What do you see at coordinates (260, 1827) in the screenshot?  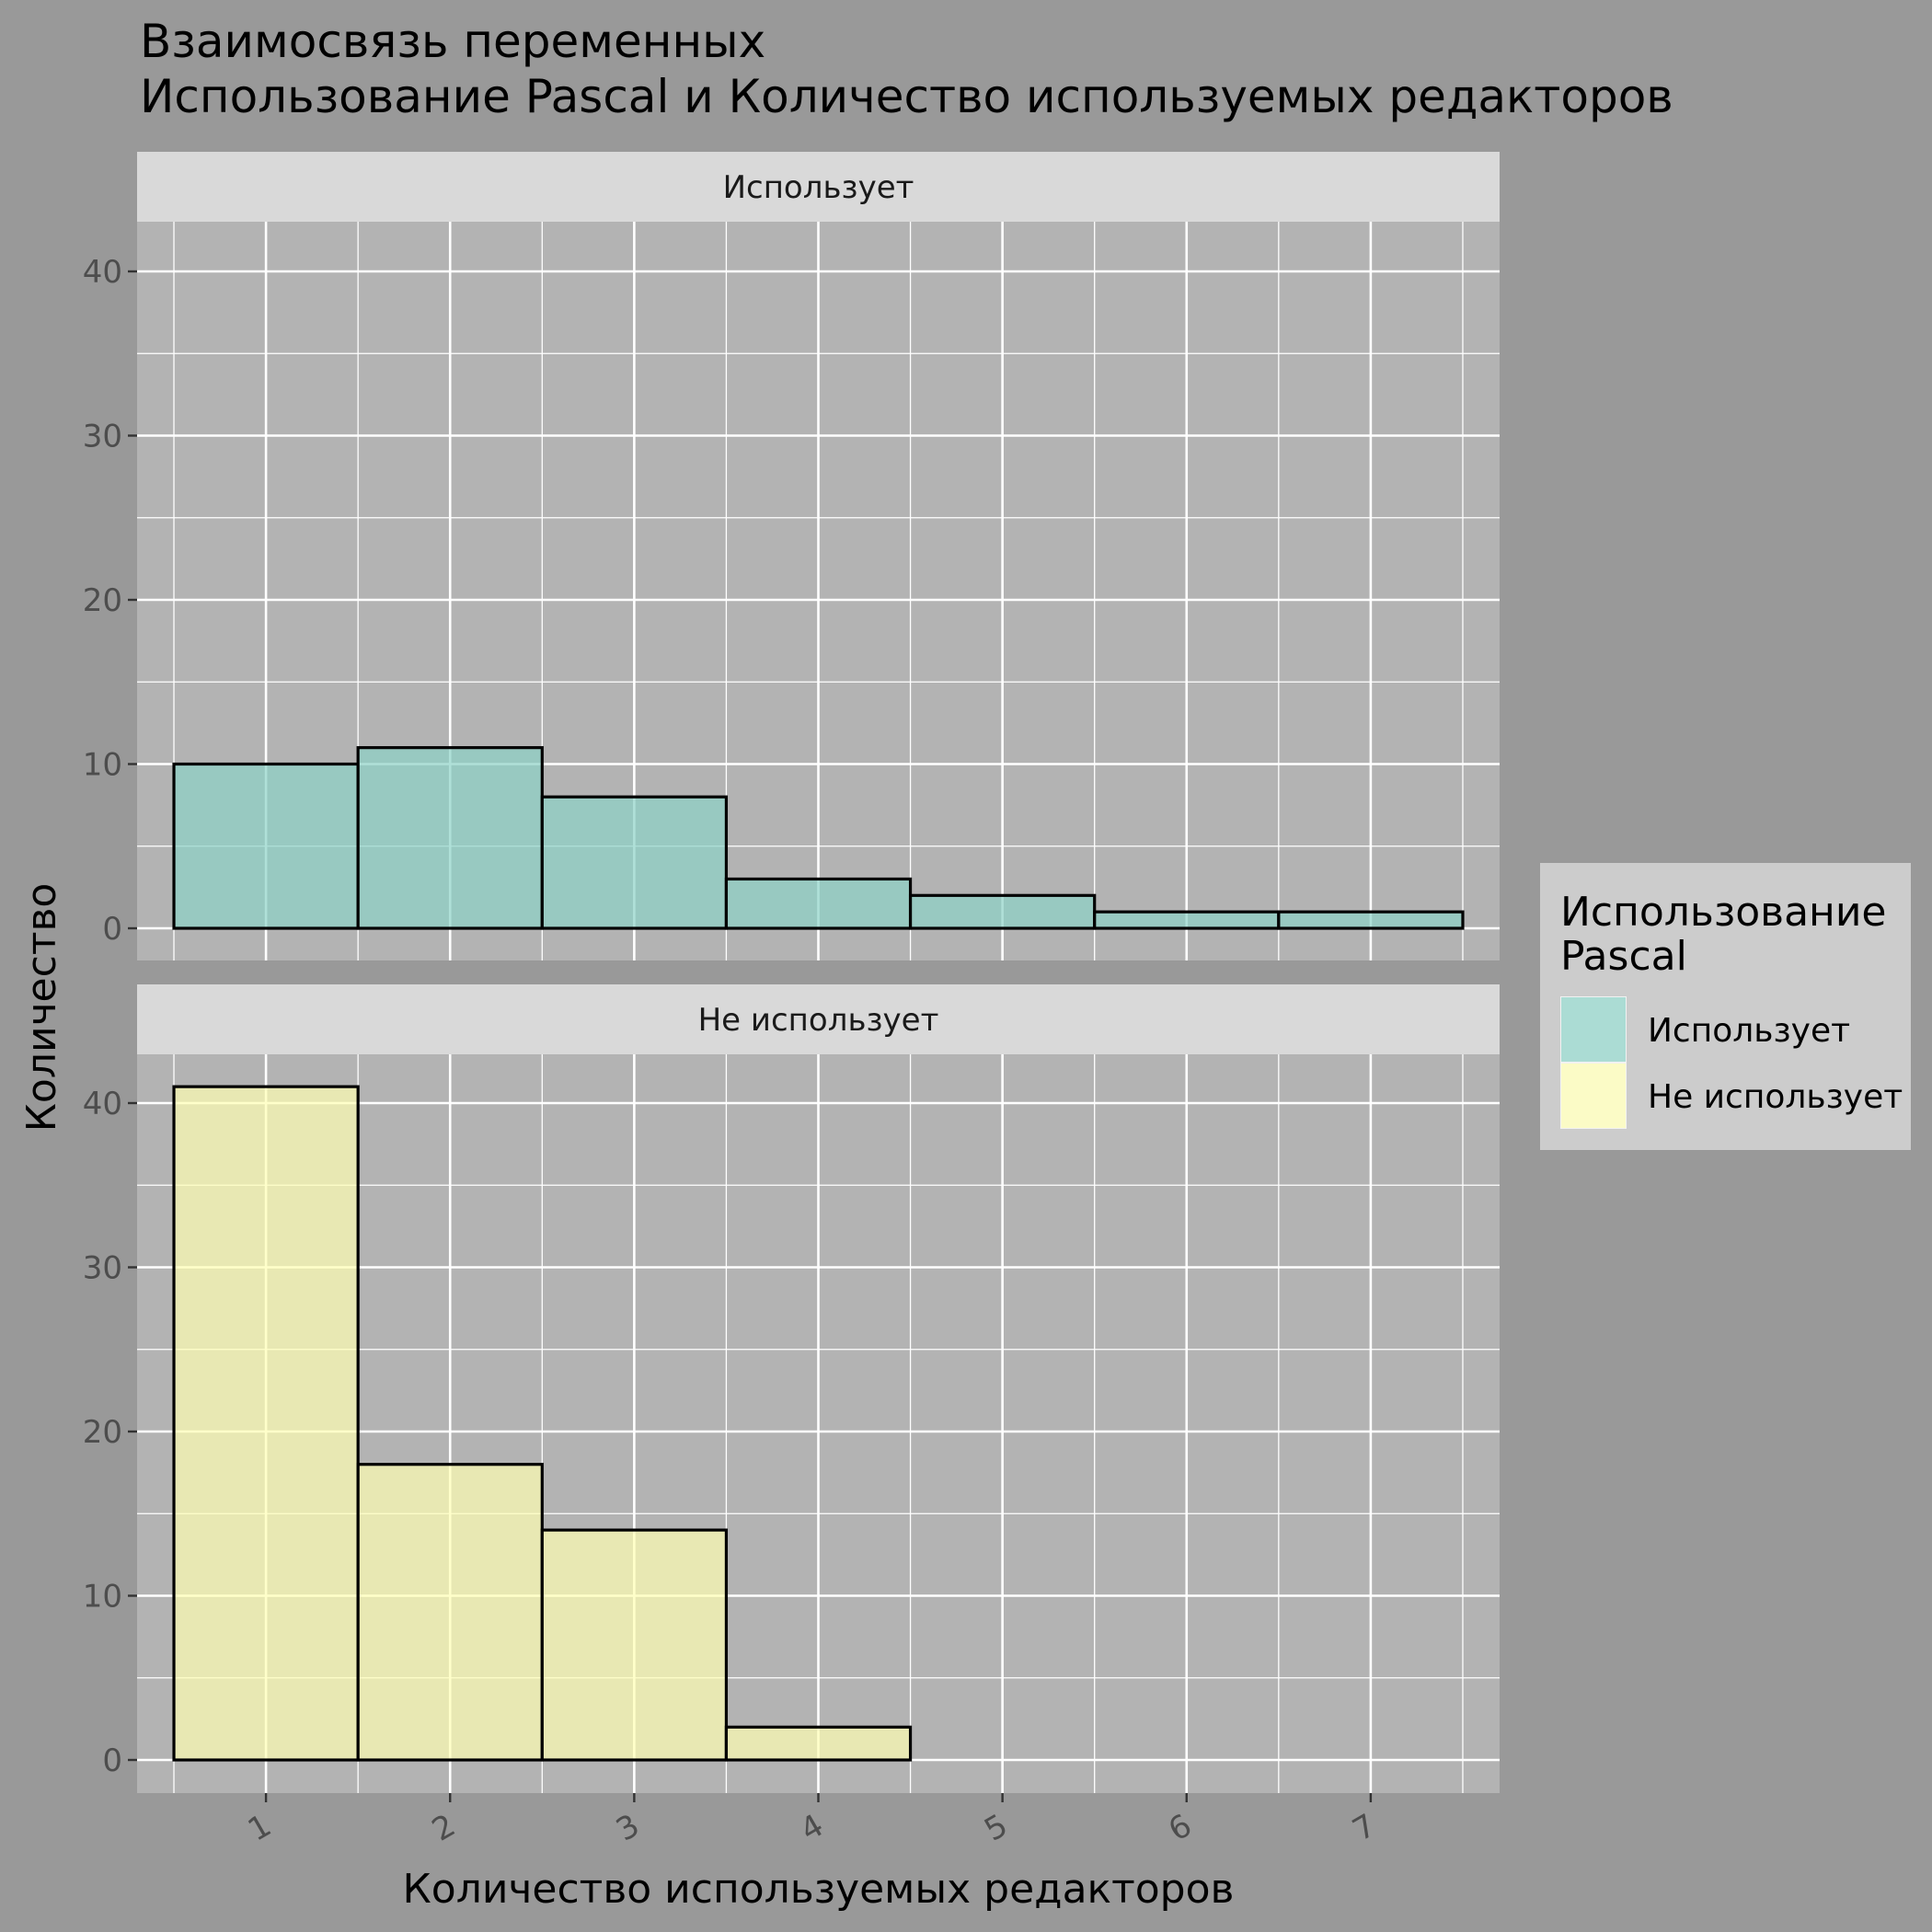 I see `x-tick-label: 1` at bounding box center [260, 1827].